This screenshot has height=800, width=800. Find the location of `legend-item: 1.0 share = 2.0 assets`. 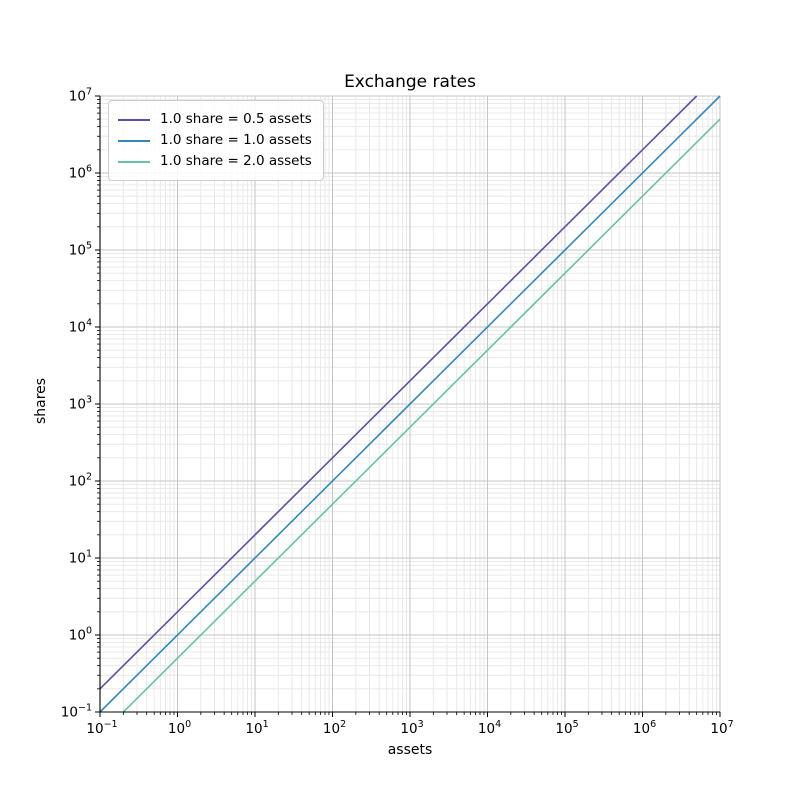

legend-item: 1.0 share = 2.0 assets is located at coordinates (215, 161).